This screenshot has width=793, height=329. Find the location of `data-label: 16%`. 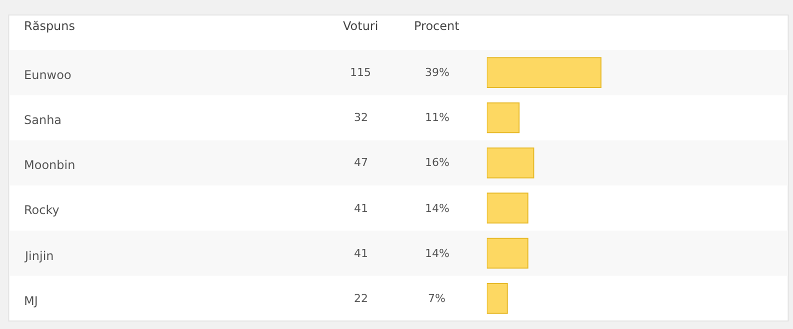

data-label: 16% is located at coordinates (437, 162).